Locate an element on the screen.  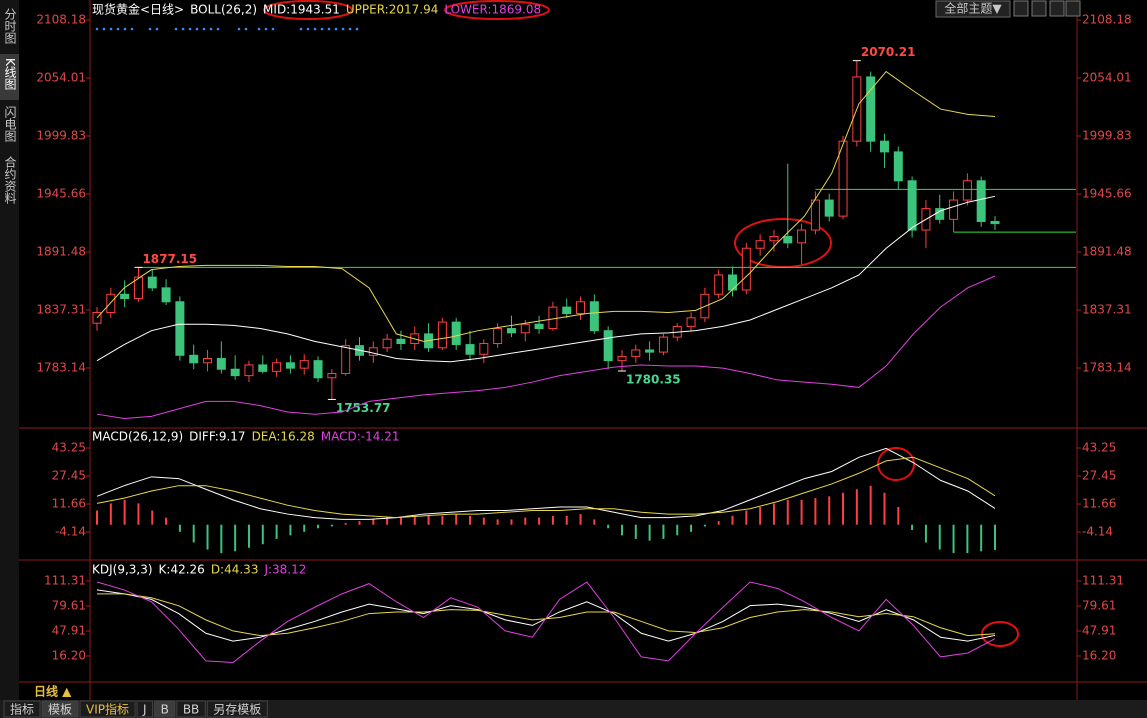
sidebar-tab: 合约资料 is located at coordinates (10, 179).